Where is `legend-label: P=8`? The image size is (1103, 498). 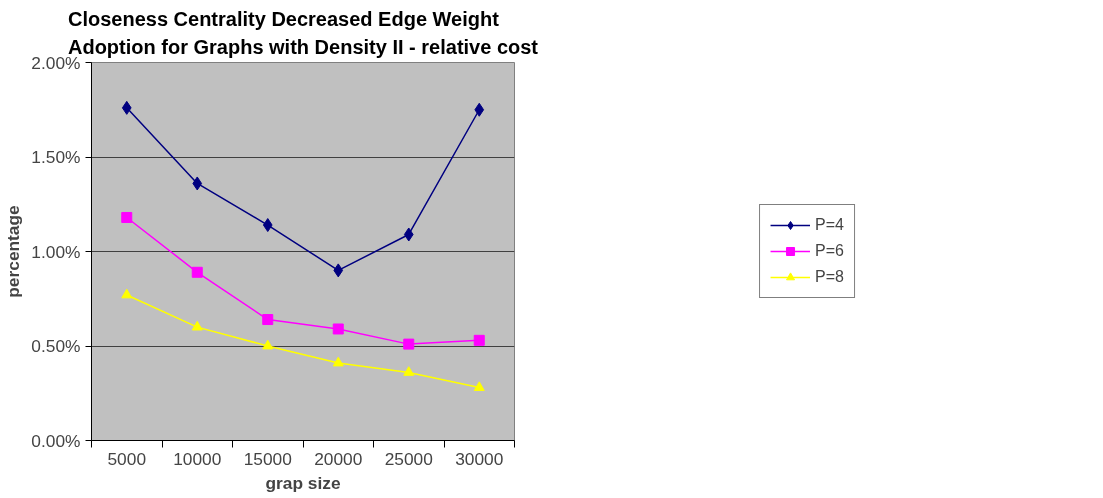
legend-label: P=8 is located at coordinates (829, 277).